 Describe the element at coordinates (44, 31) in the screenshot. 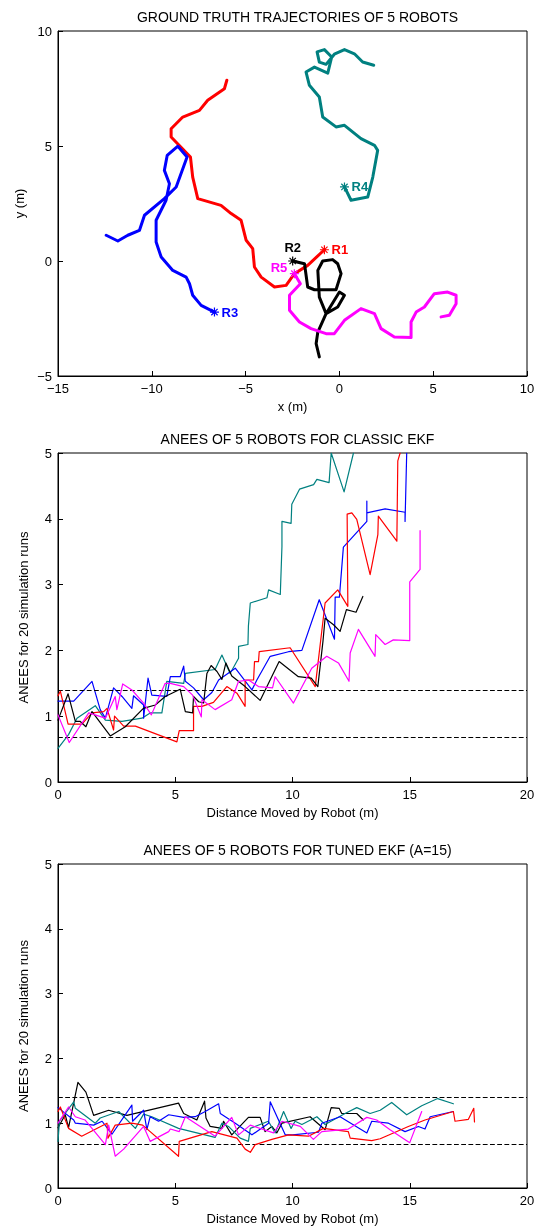

I see `y-tick-label: 10` at that location.